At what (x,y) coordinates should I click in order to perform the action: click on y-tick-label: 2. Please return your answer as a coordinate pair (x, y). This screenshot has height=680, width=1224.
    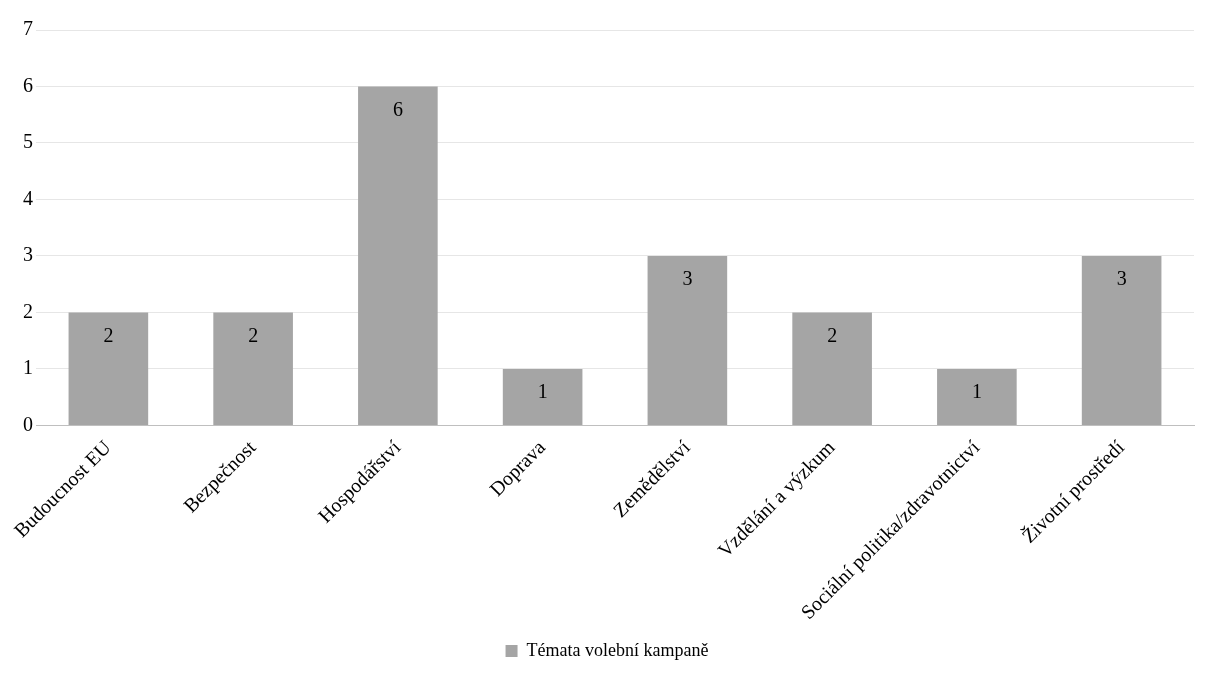
    Looking at the image, I should click on (28, 310).